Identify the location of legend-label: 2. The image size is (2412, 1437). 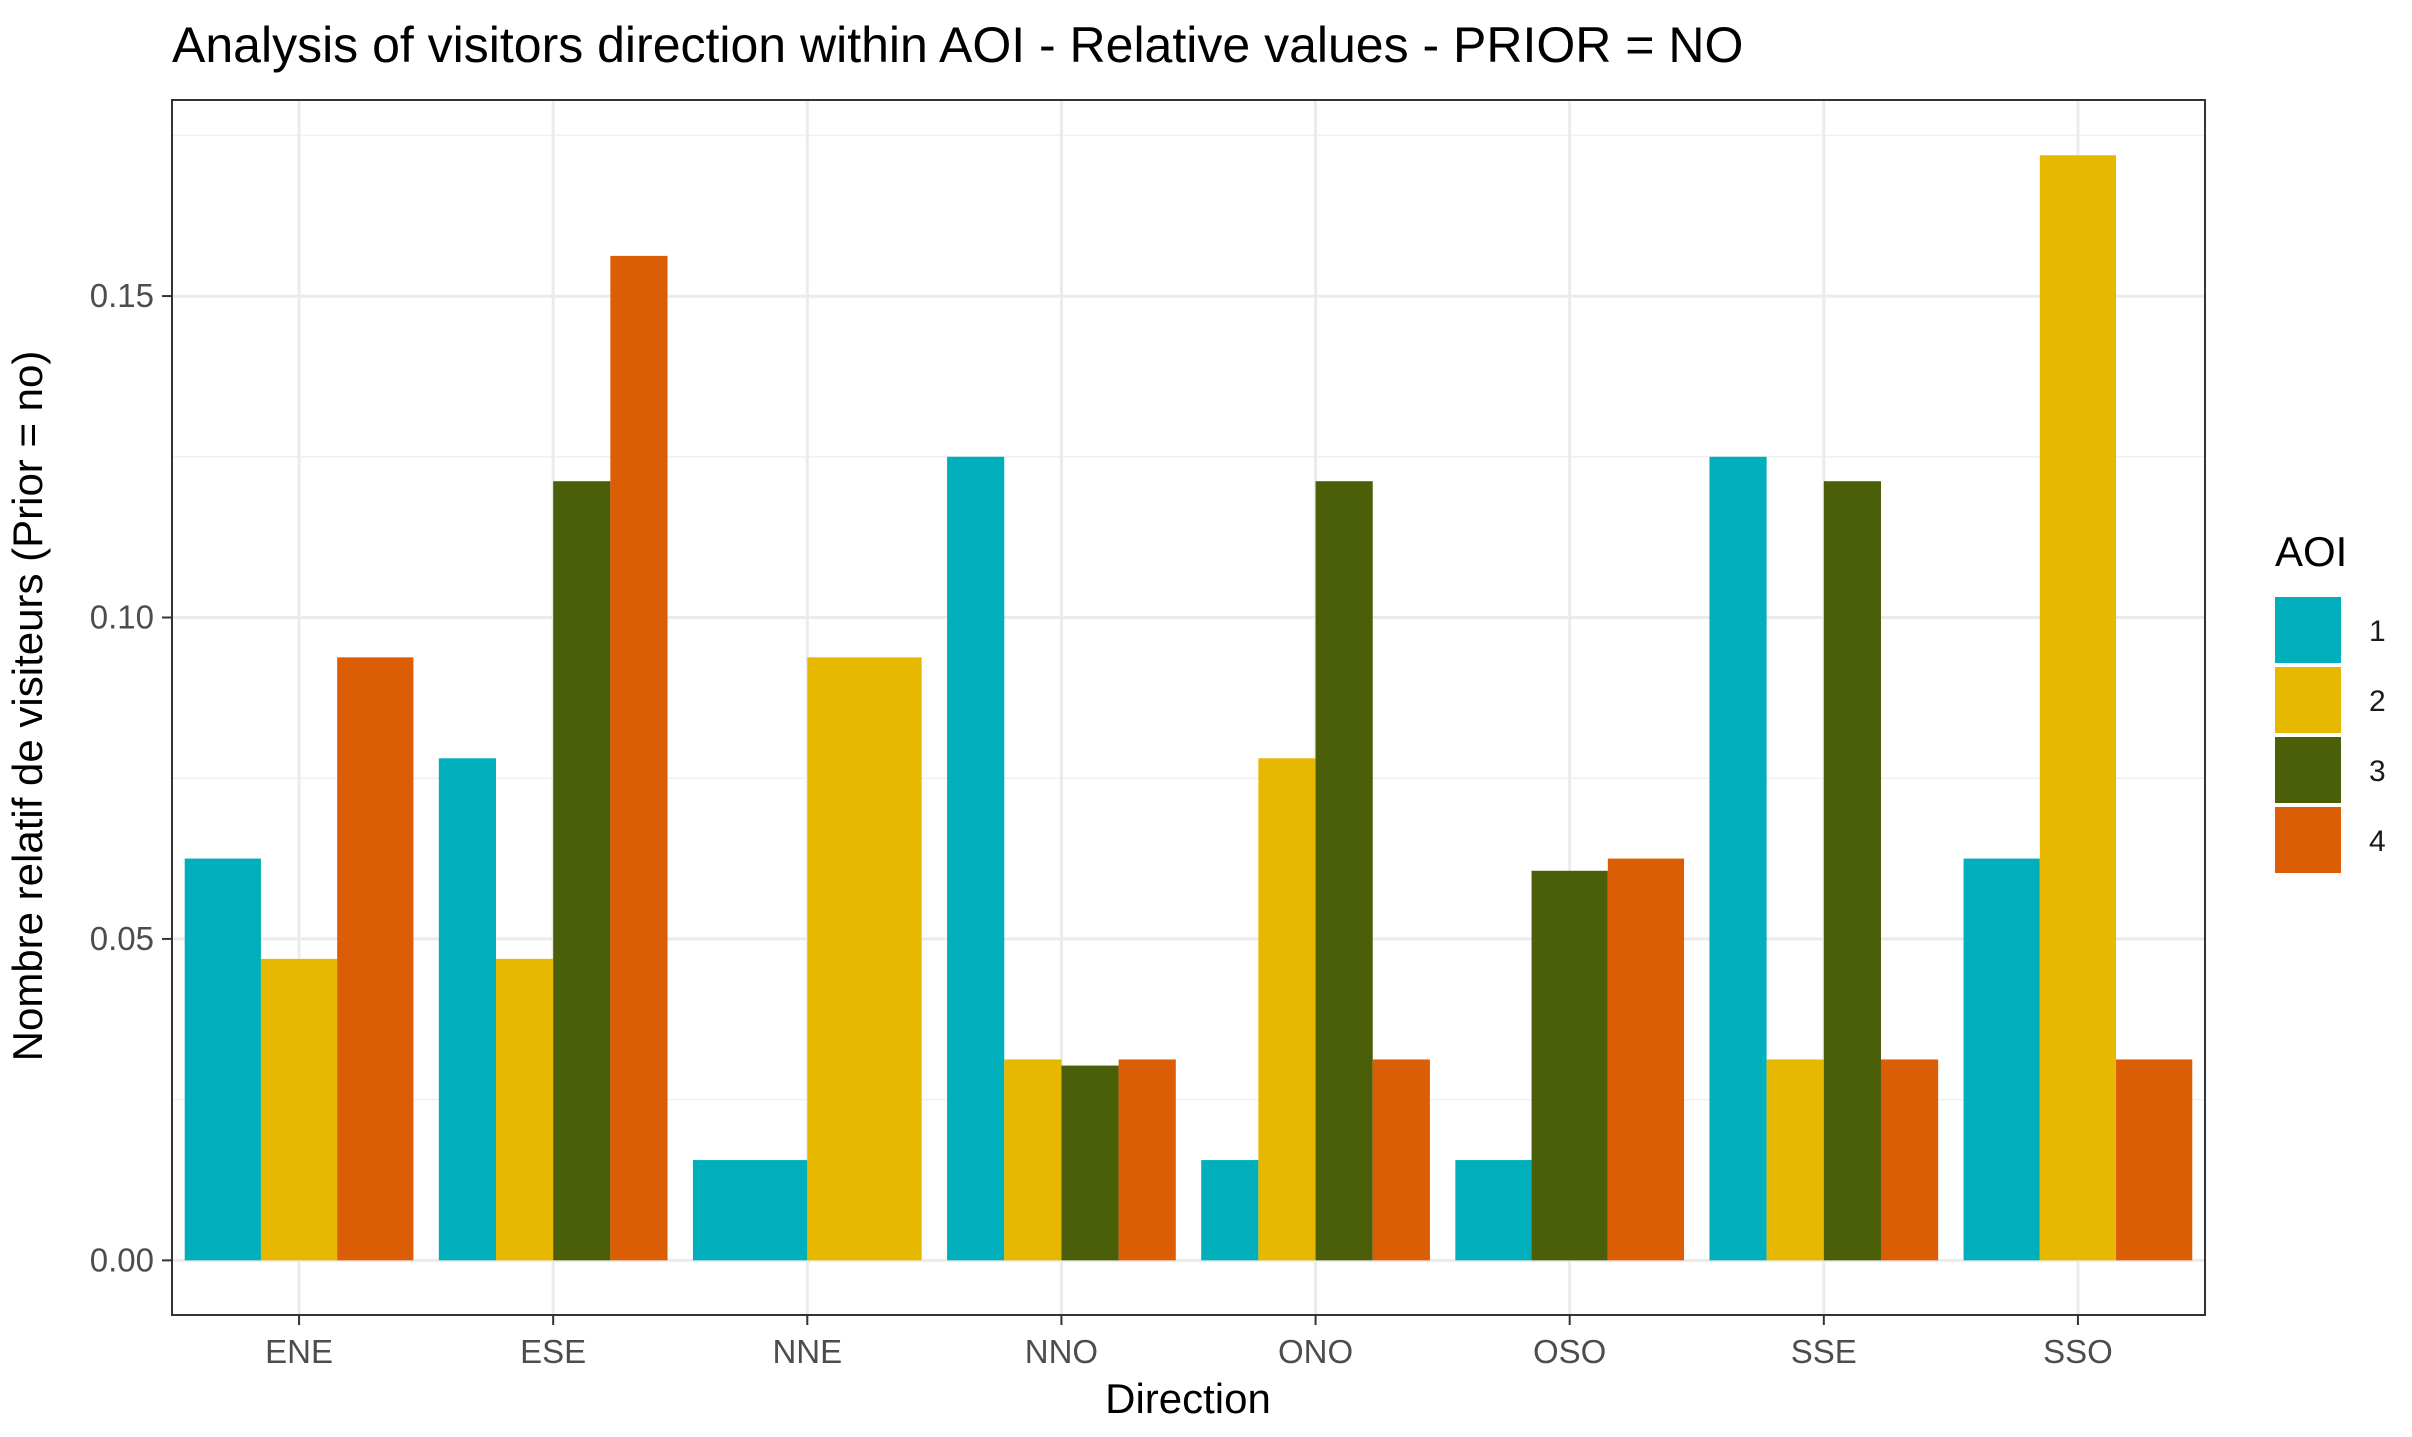
(2377, 701).